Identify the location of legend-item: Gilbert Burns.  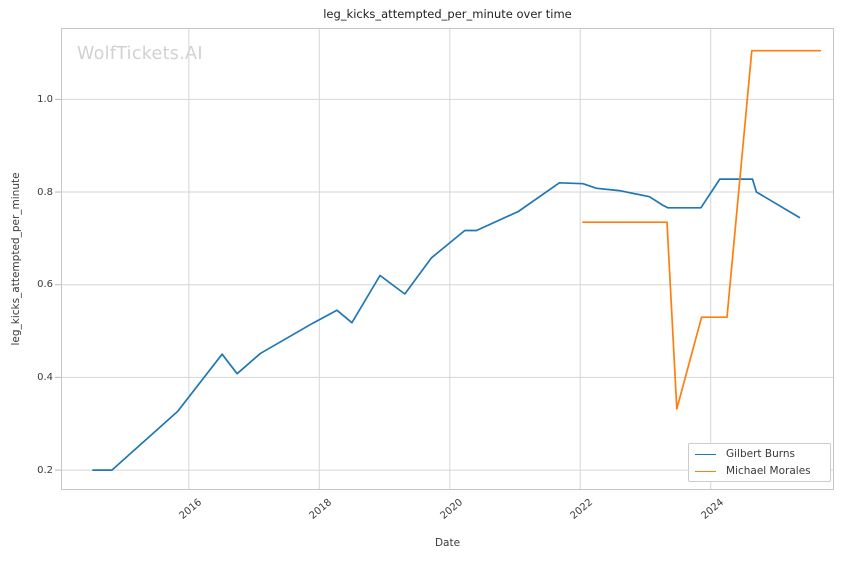
(759, 454).